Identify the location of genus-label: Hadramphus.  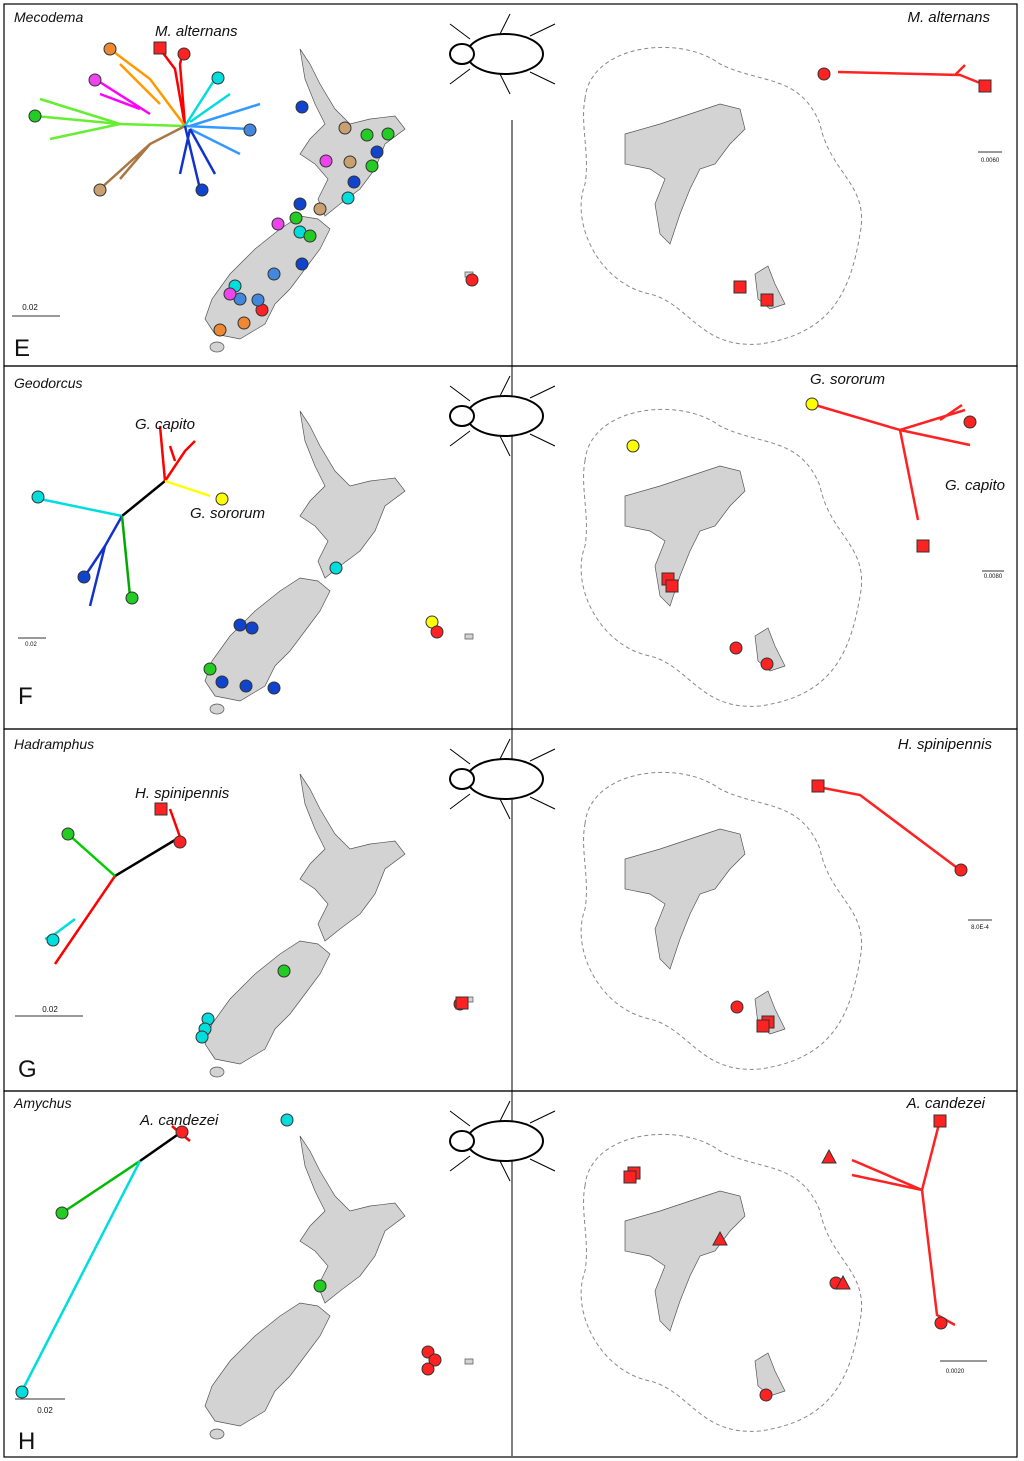
(54, 744).